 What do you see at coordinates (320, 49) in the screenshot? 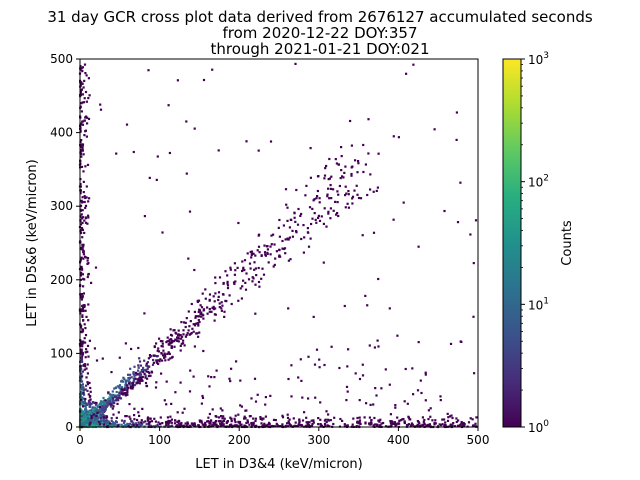
I see `chart-title-line-3: through 2021-01-21 DOY:021` at bounding box center [320, 49].